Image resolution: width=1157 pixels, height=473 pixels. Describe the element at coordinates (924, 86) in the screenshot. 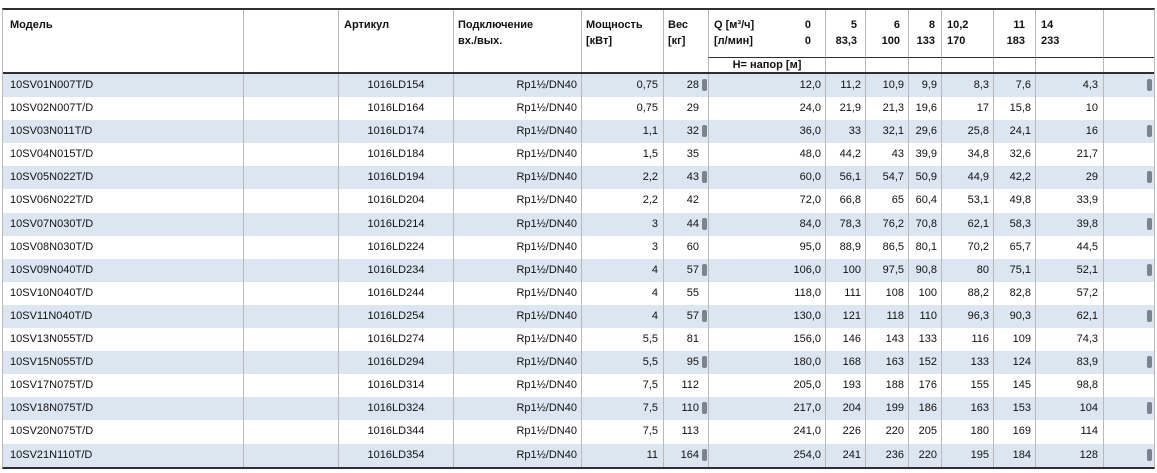

I see `head-value-cell: 9,9` at that location.